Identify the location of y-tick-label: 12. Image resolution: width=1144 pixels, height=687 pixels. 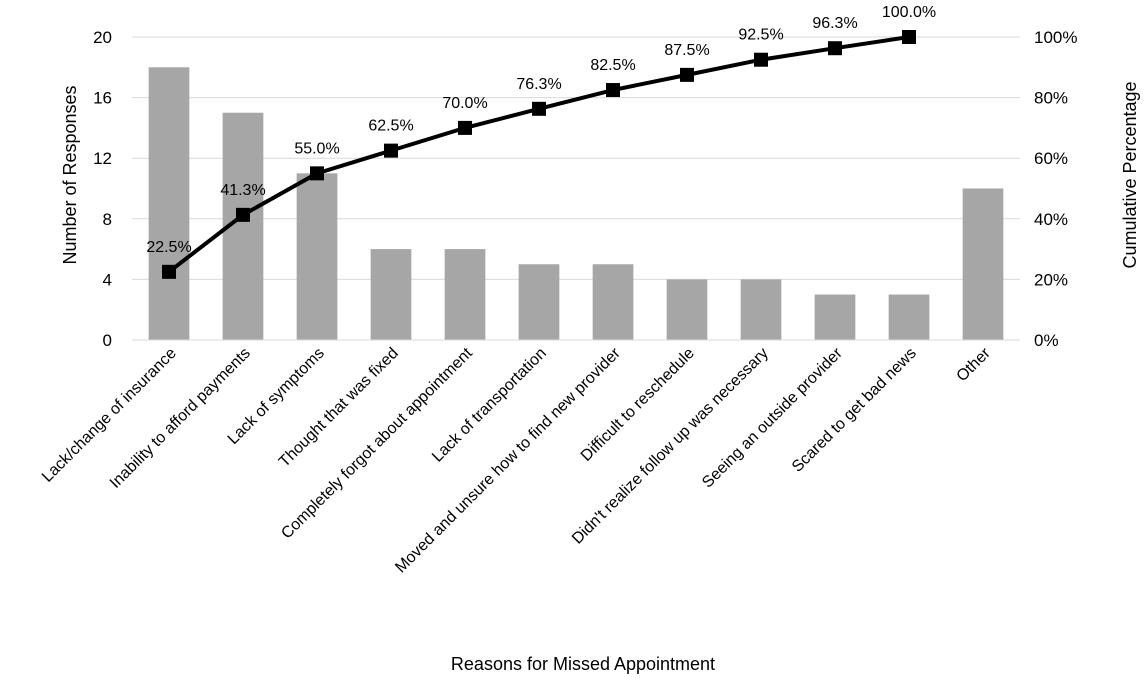
(102, 158).